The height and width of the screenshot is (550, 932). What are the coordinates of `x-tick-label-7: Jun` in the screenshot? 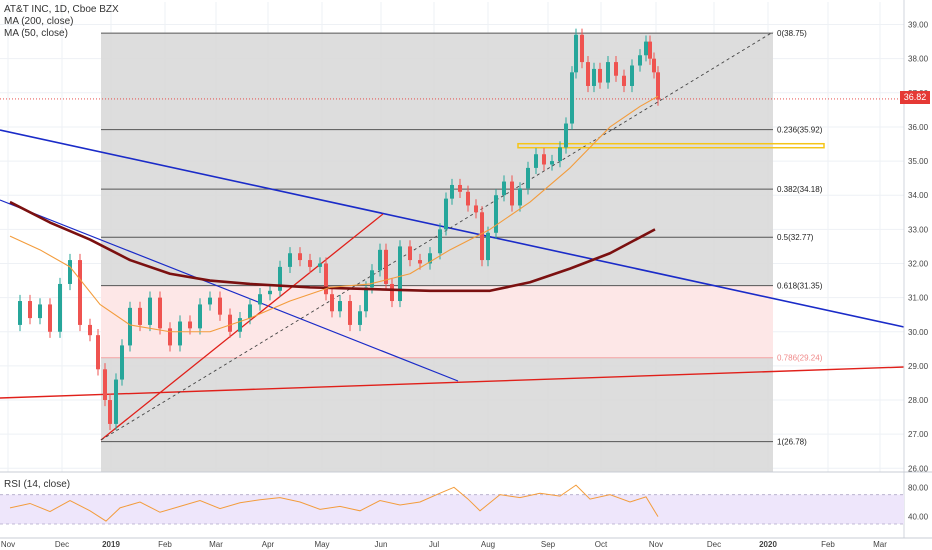 It's located at (381, 544).